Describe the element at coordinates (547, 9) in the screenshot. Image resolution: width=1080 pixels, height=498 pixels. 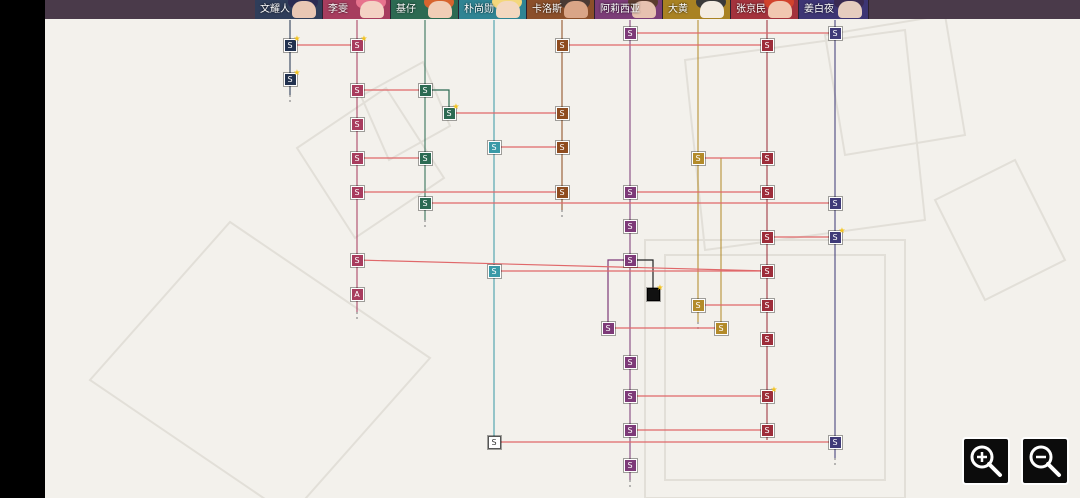
I see `tab-label: 卡洛斯` at that location.